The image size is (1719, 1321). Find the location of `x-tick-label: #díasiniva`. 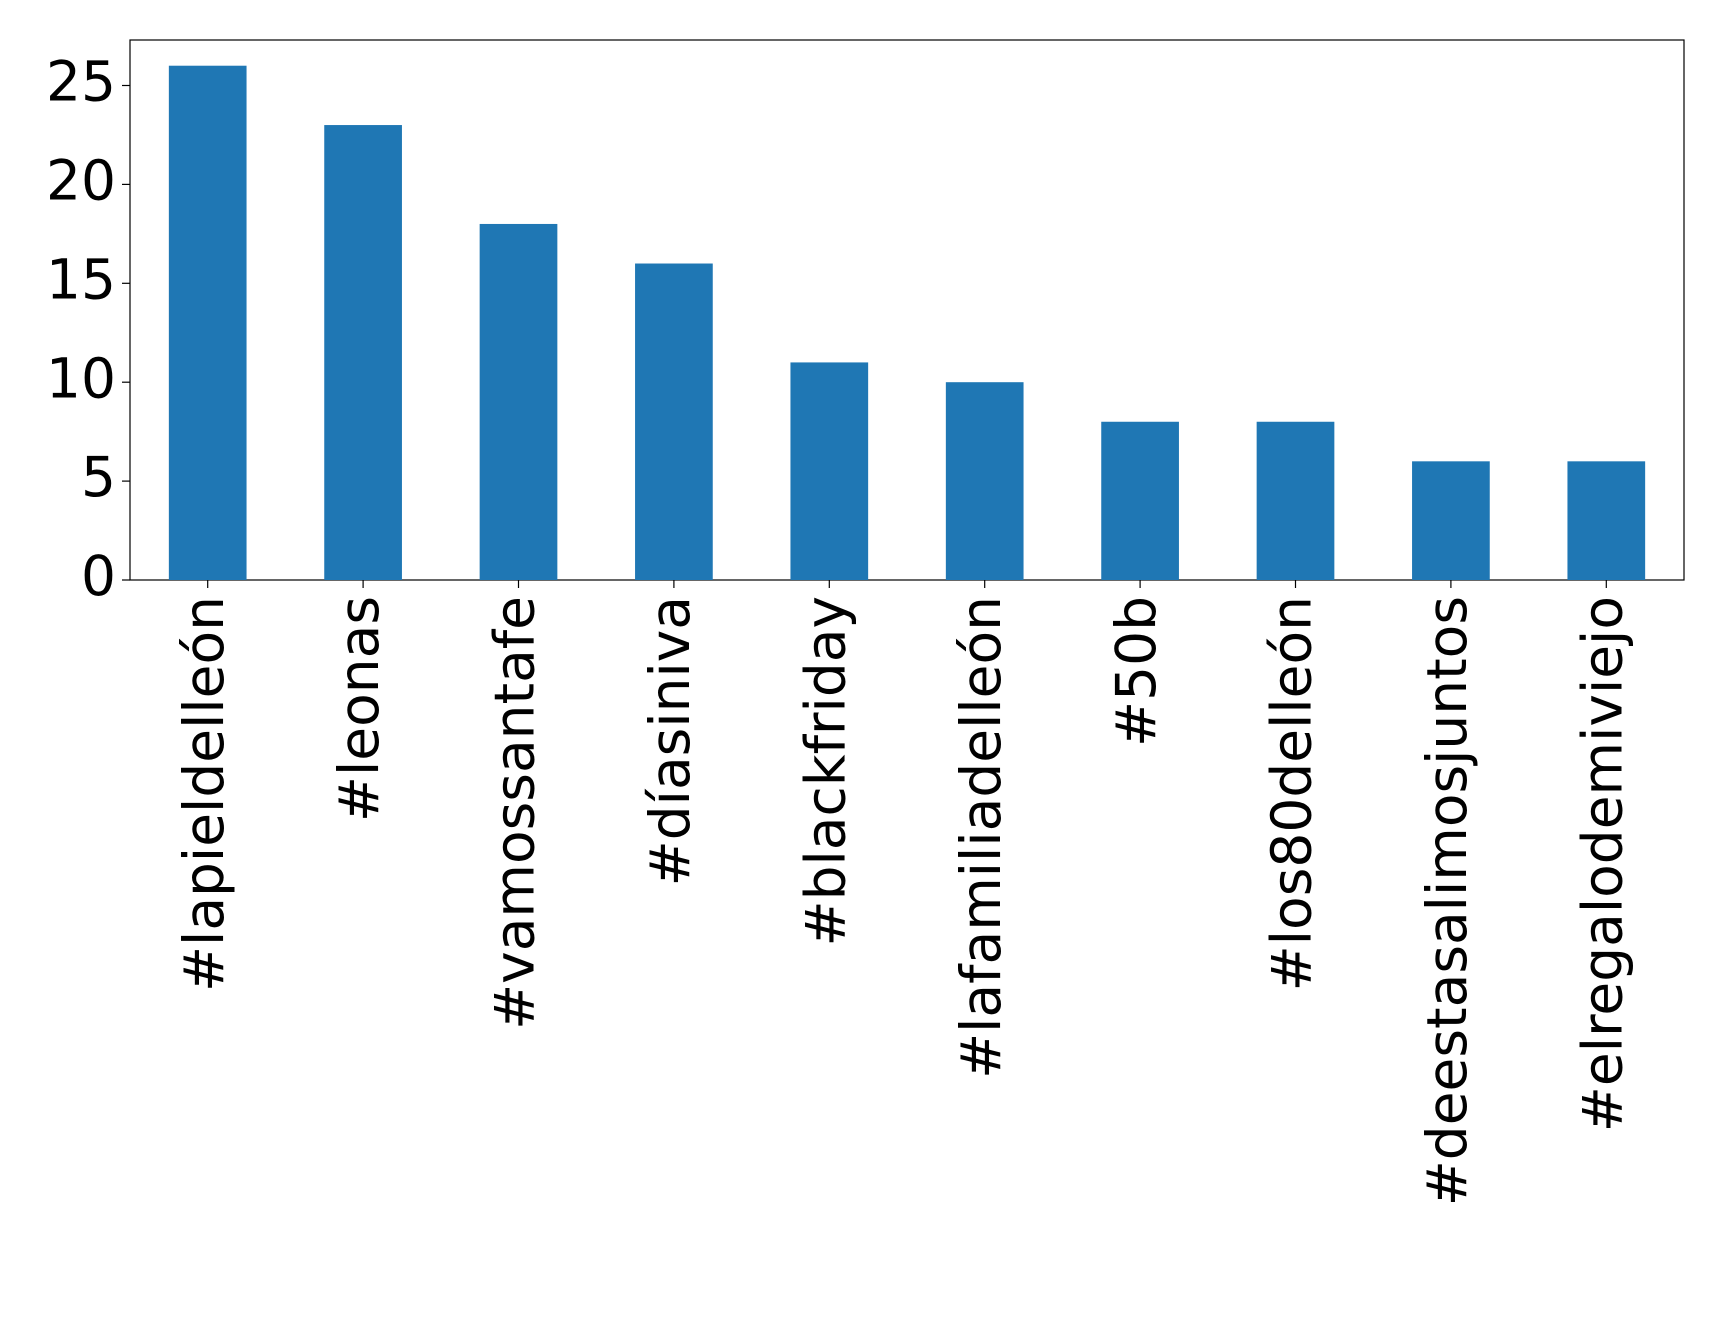

x-tick-label: #díasiniva is located at coordinates (670, 741).